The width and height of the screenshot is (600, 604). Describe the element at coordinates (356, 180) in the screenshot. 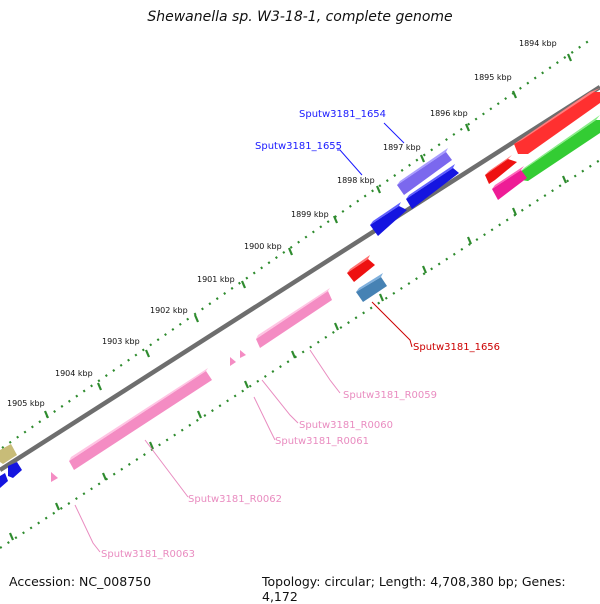

I see `tick-label-1898: 1898 kbp` at that location.